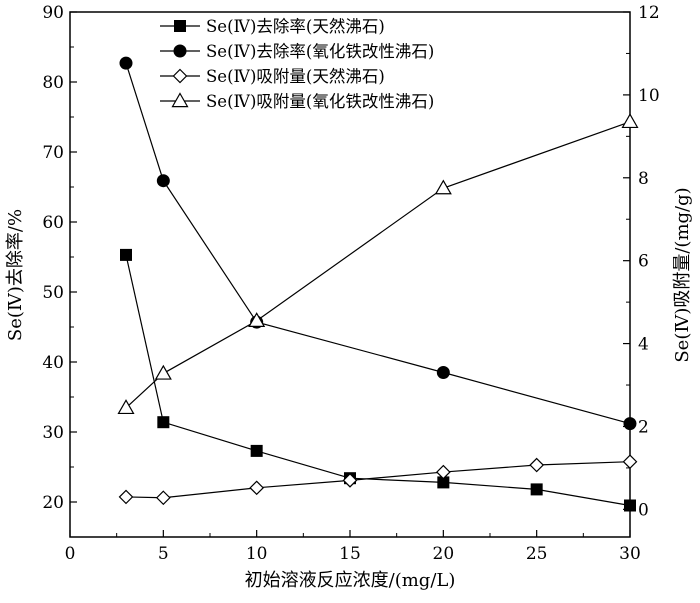 This screenshot has height=603, width=700. Describe the element at coordinates (643, 510) in the screenshot. I see `y-right-tick-label: 0` at that location.